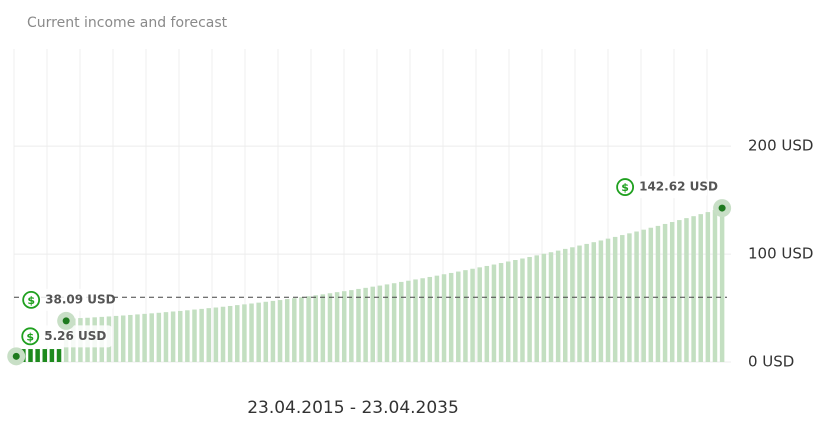  I want to click on point-label: 5.26 USD, so click(75, 336).